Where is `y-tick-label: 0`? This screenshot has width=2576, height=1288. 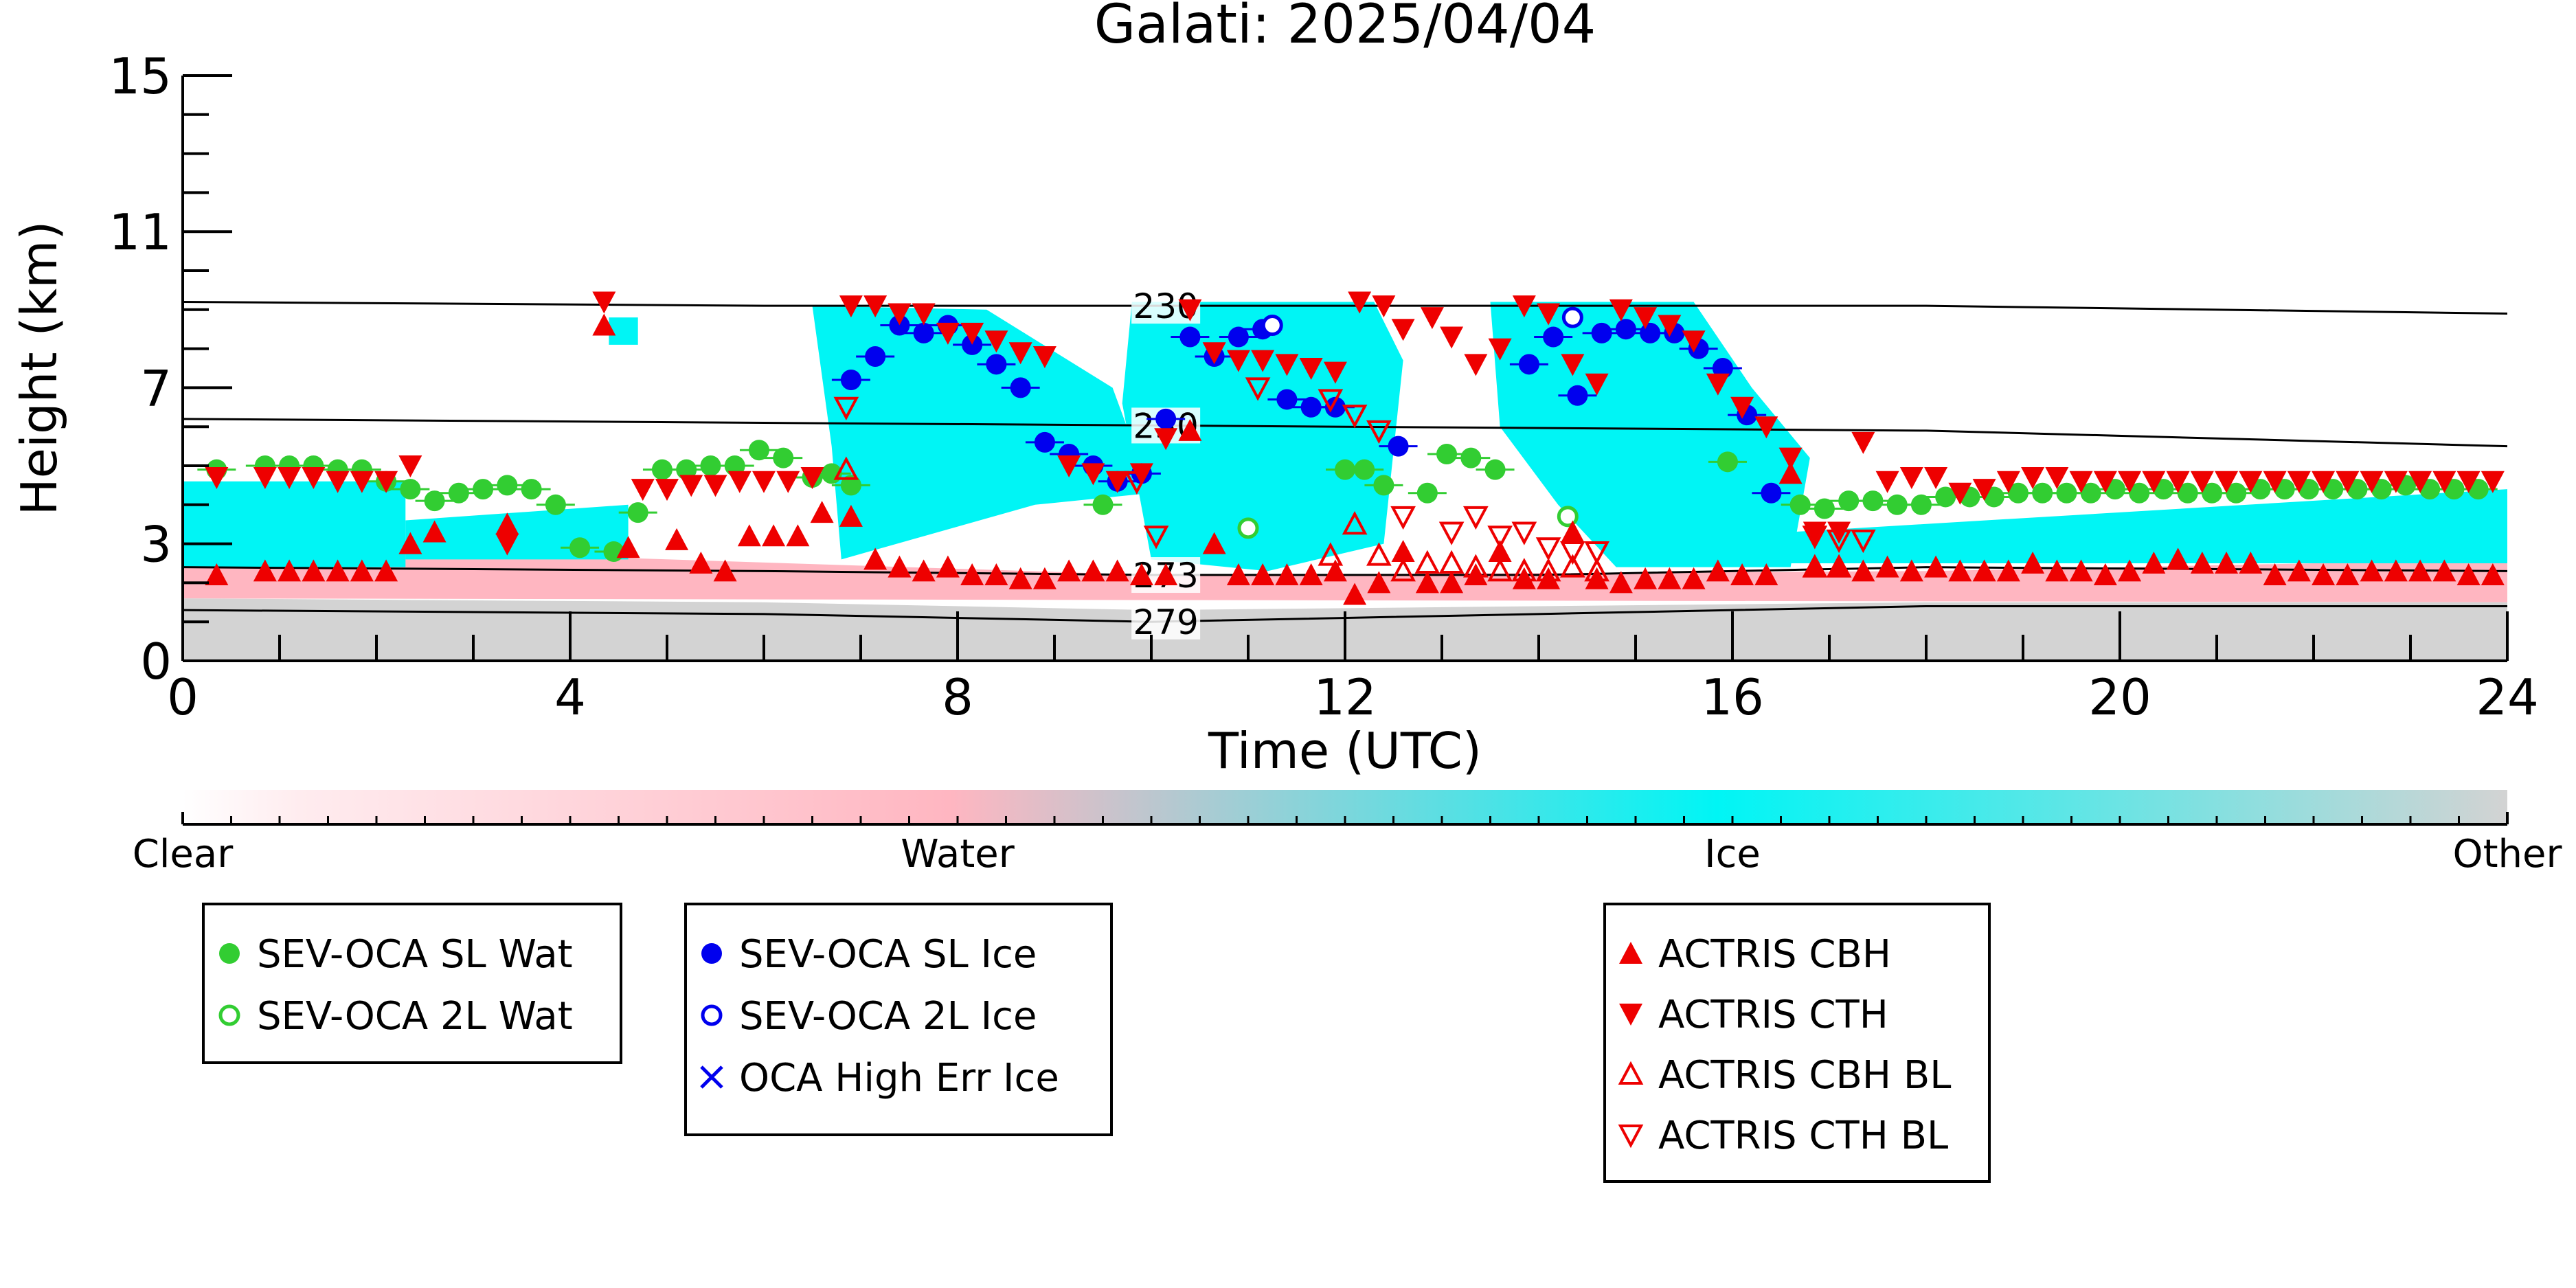 y-tick-label: 0 is located at coordinates (156, 661).